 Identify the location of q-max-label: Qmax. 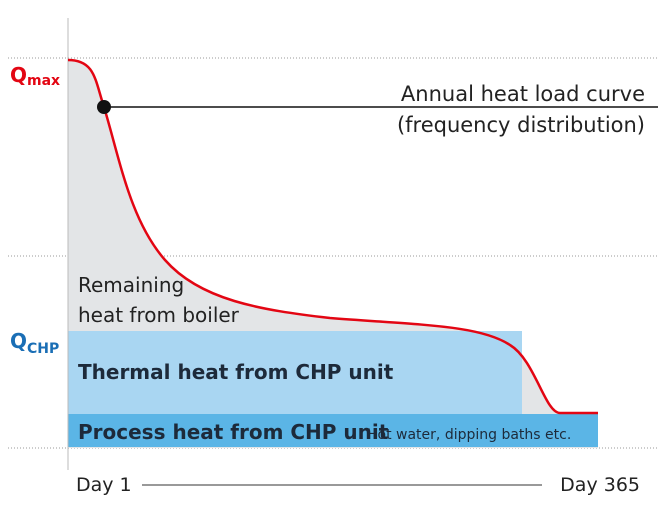
(35, 76).